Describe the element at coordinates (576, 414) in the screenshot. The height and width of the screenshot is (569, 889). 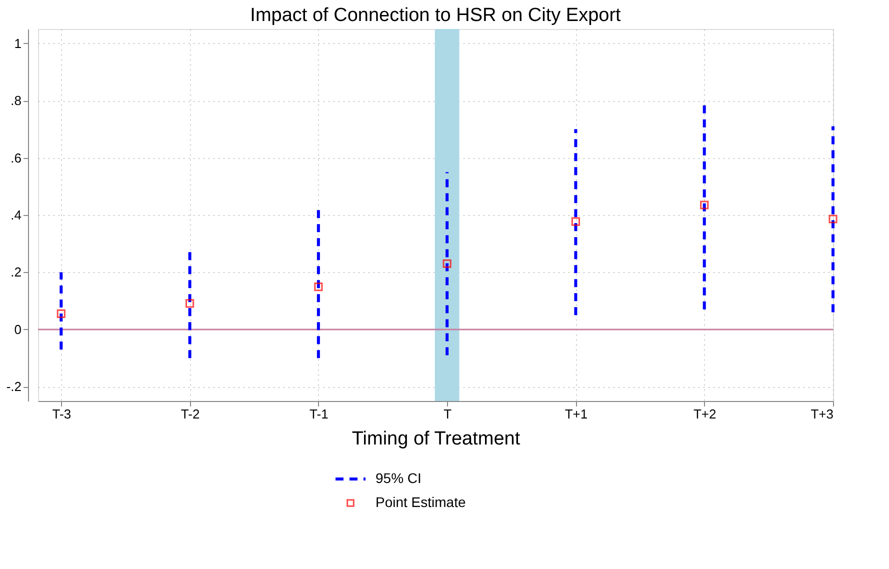
I see `x-tick-label: T+1` at that location.